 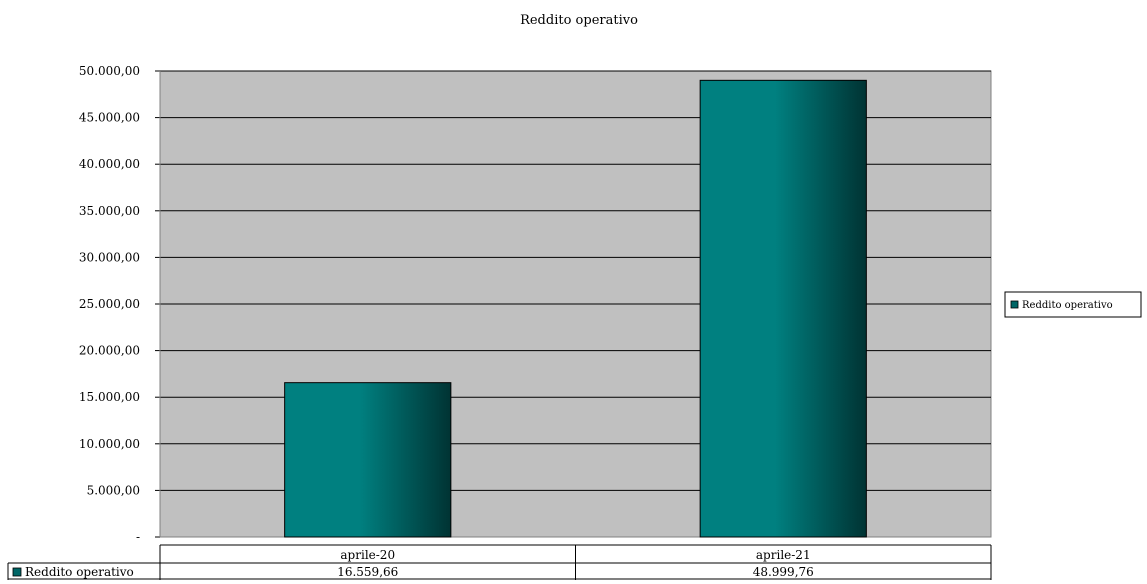 What do you see at coordinates (1067, 305) in the screenshot?
I see `legend-label: Reddito operativo` at bounding box center [1067, 305].